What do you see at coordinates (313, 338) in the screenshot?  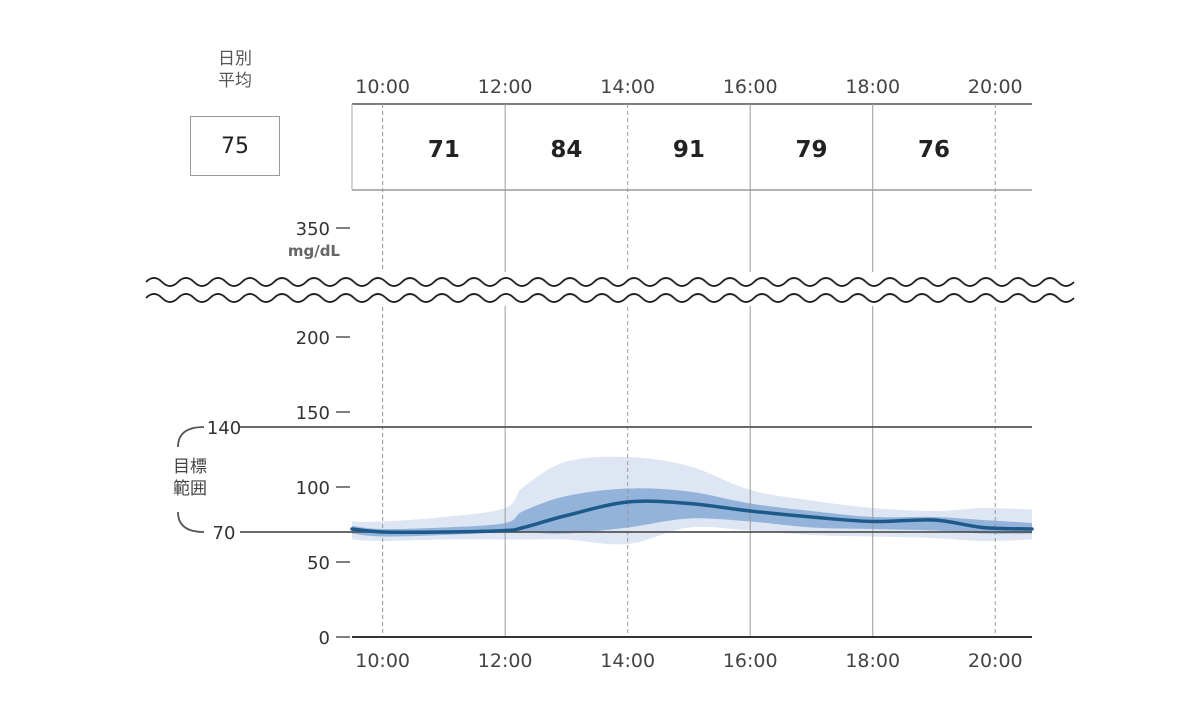 I see `y-tick-label: 200` at bounding box center [313, 338].